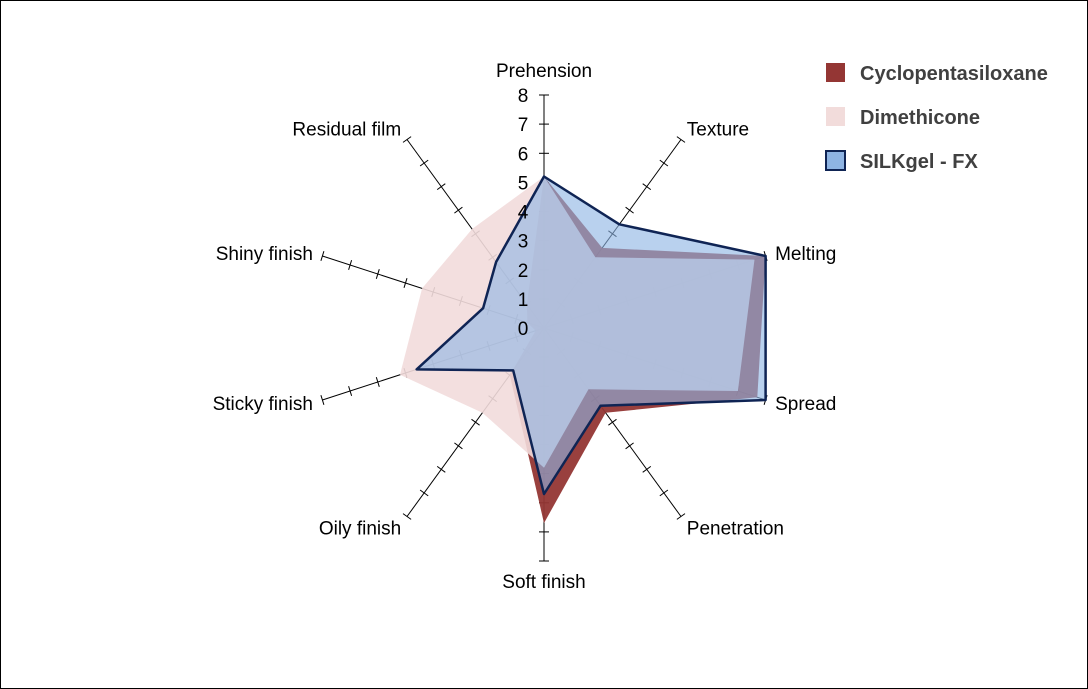 Image resolution: width=1088 pixels, height=689 pixels. Describe the element at coordinates (835, 116) in the screenshot. I see `legend-swatch-dimethicone` at that location.